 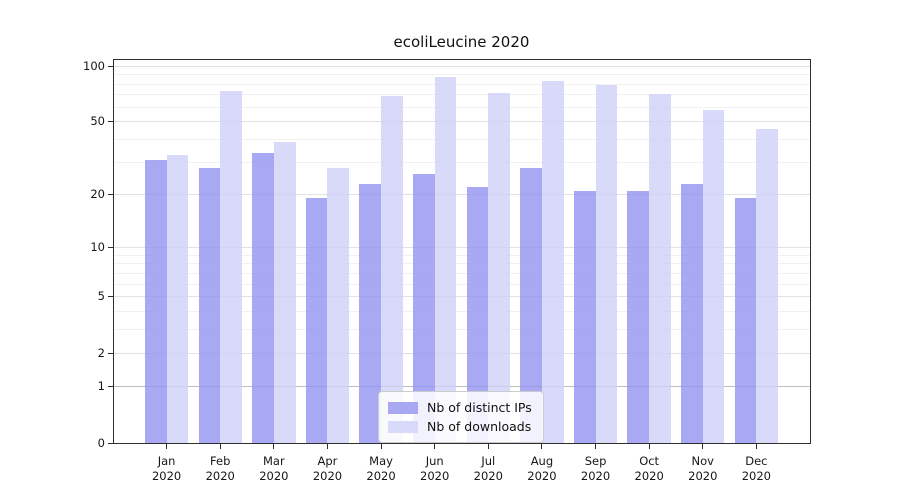 What do you see at coordinates (542, 469) in the screenshot?
I see `x-tick-label-aug: Aug 2020` at bounding box center [542, 469].